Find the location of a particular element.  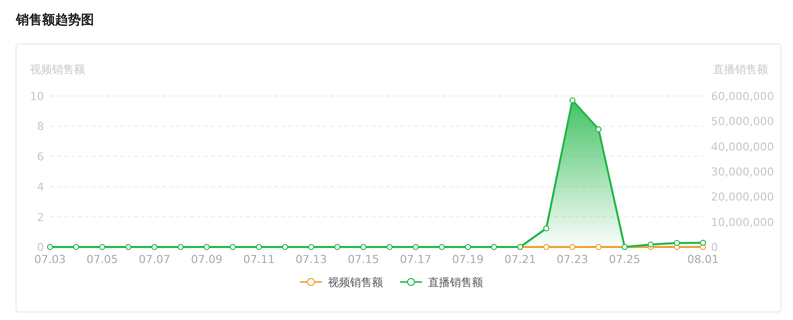

x-tick-label: 07.05 is located at coordinates (102, 259).